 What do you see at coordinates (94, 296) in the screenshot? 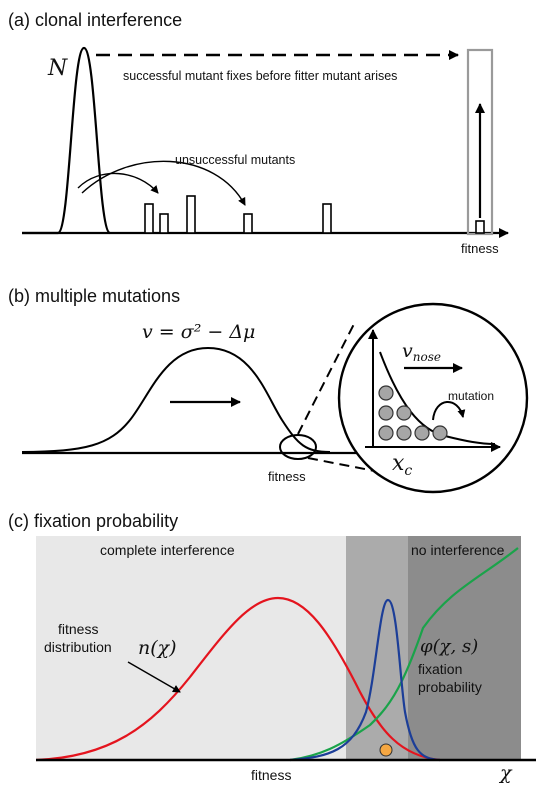
I see `panel-b-title: (b) multiple mutations` at bounding box center [94, 296].